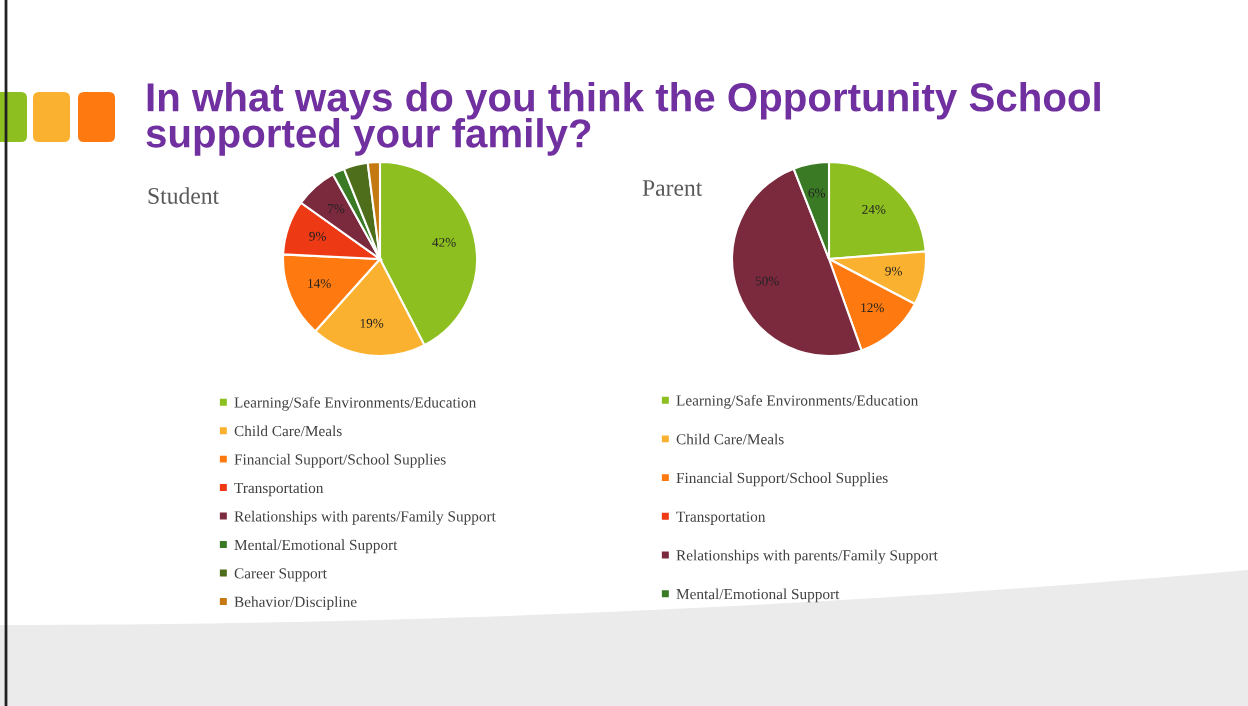 Image resolution: width=1248 pixels, height=706 pixels. I want to click on data-label: 24%, so click(874, 209).